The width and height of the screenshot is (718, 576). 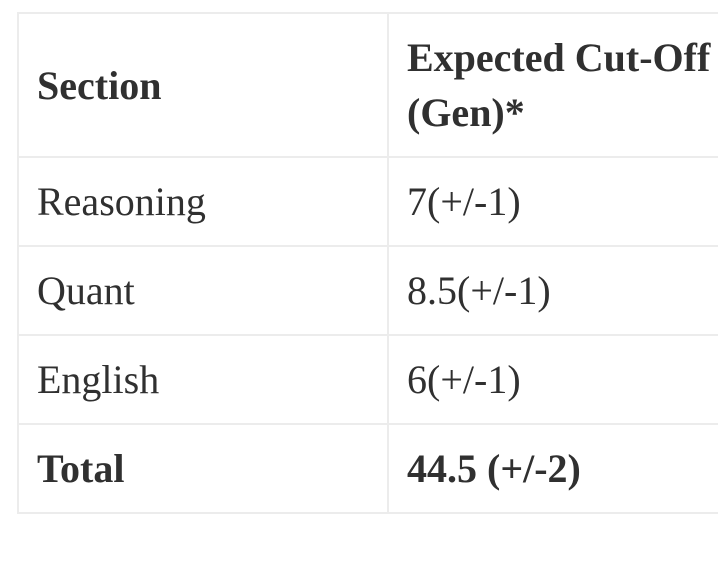 I want to click on row-section-cell: Reasoning, so click(x=203, y=201).